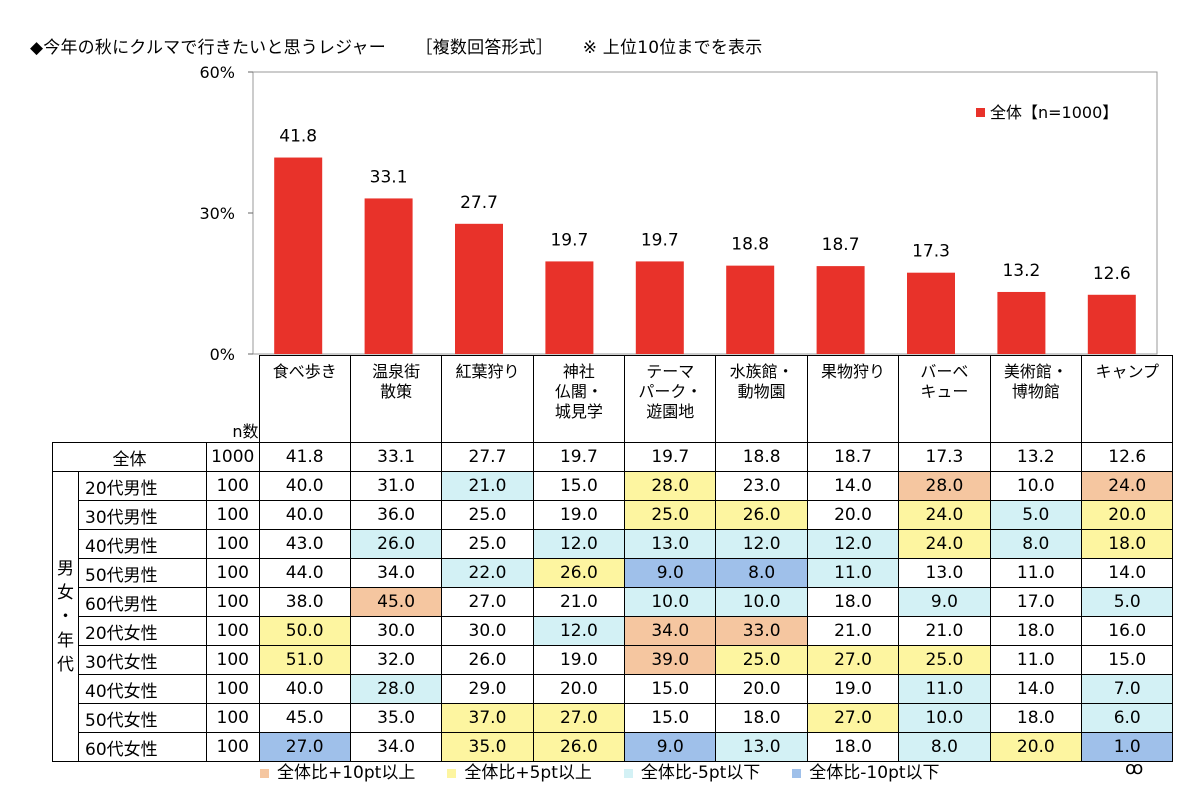 The width and height of the screenshot is (1200, 800). I want to click on data-label: 33.1, so click(389, 177).